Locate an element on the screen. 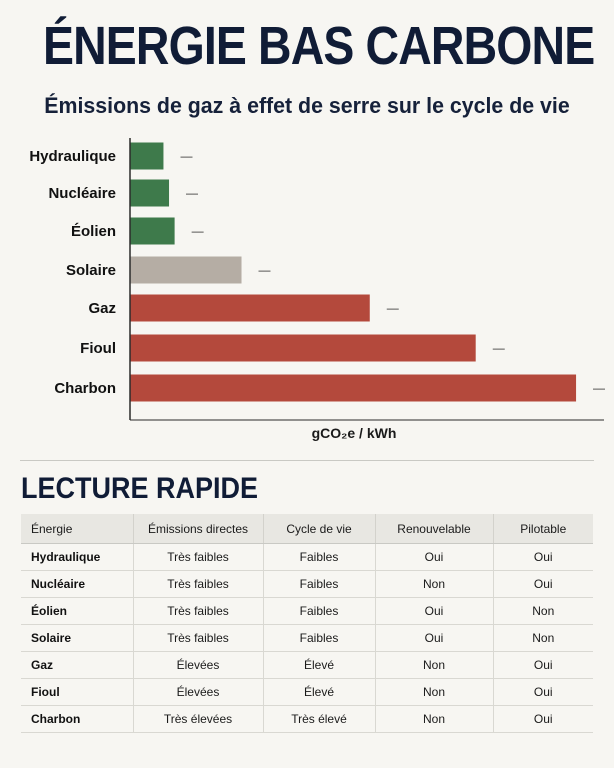 This screenshot has width=614, height=768. category-label-4: Gaz is located at coordinates (102, 308).